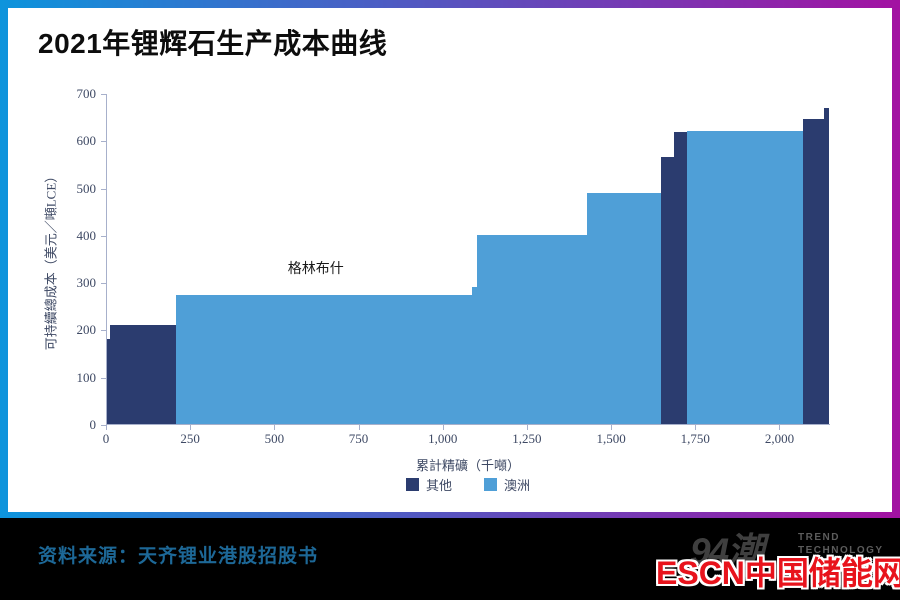 The height and width of the screenshot is (600, 900). I want to click on y-tick-label: 100, so click(86, 377).